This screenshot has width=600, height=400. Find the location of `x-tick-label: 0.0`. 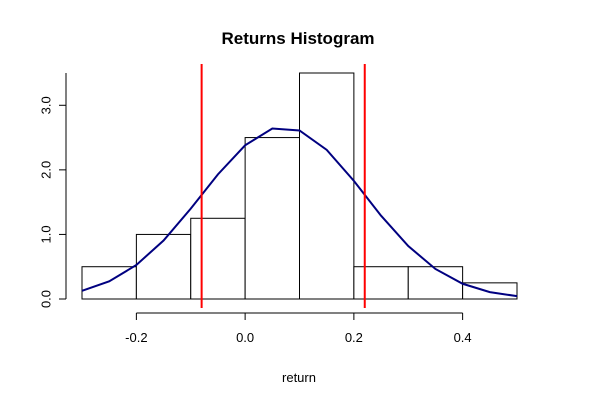

x-tick-label: 0.0 is located at coordinates (245, 337).